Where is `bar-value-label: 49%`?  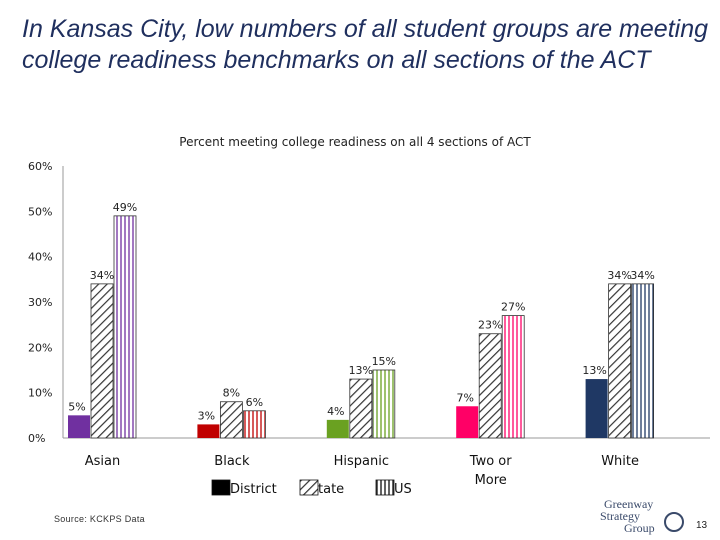 bar-value-label: 49% is located at coordinates (125, 207).